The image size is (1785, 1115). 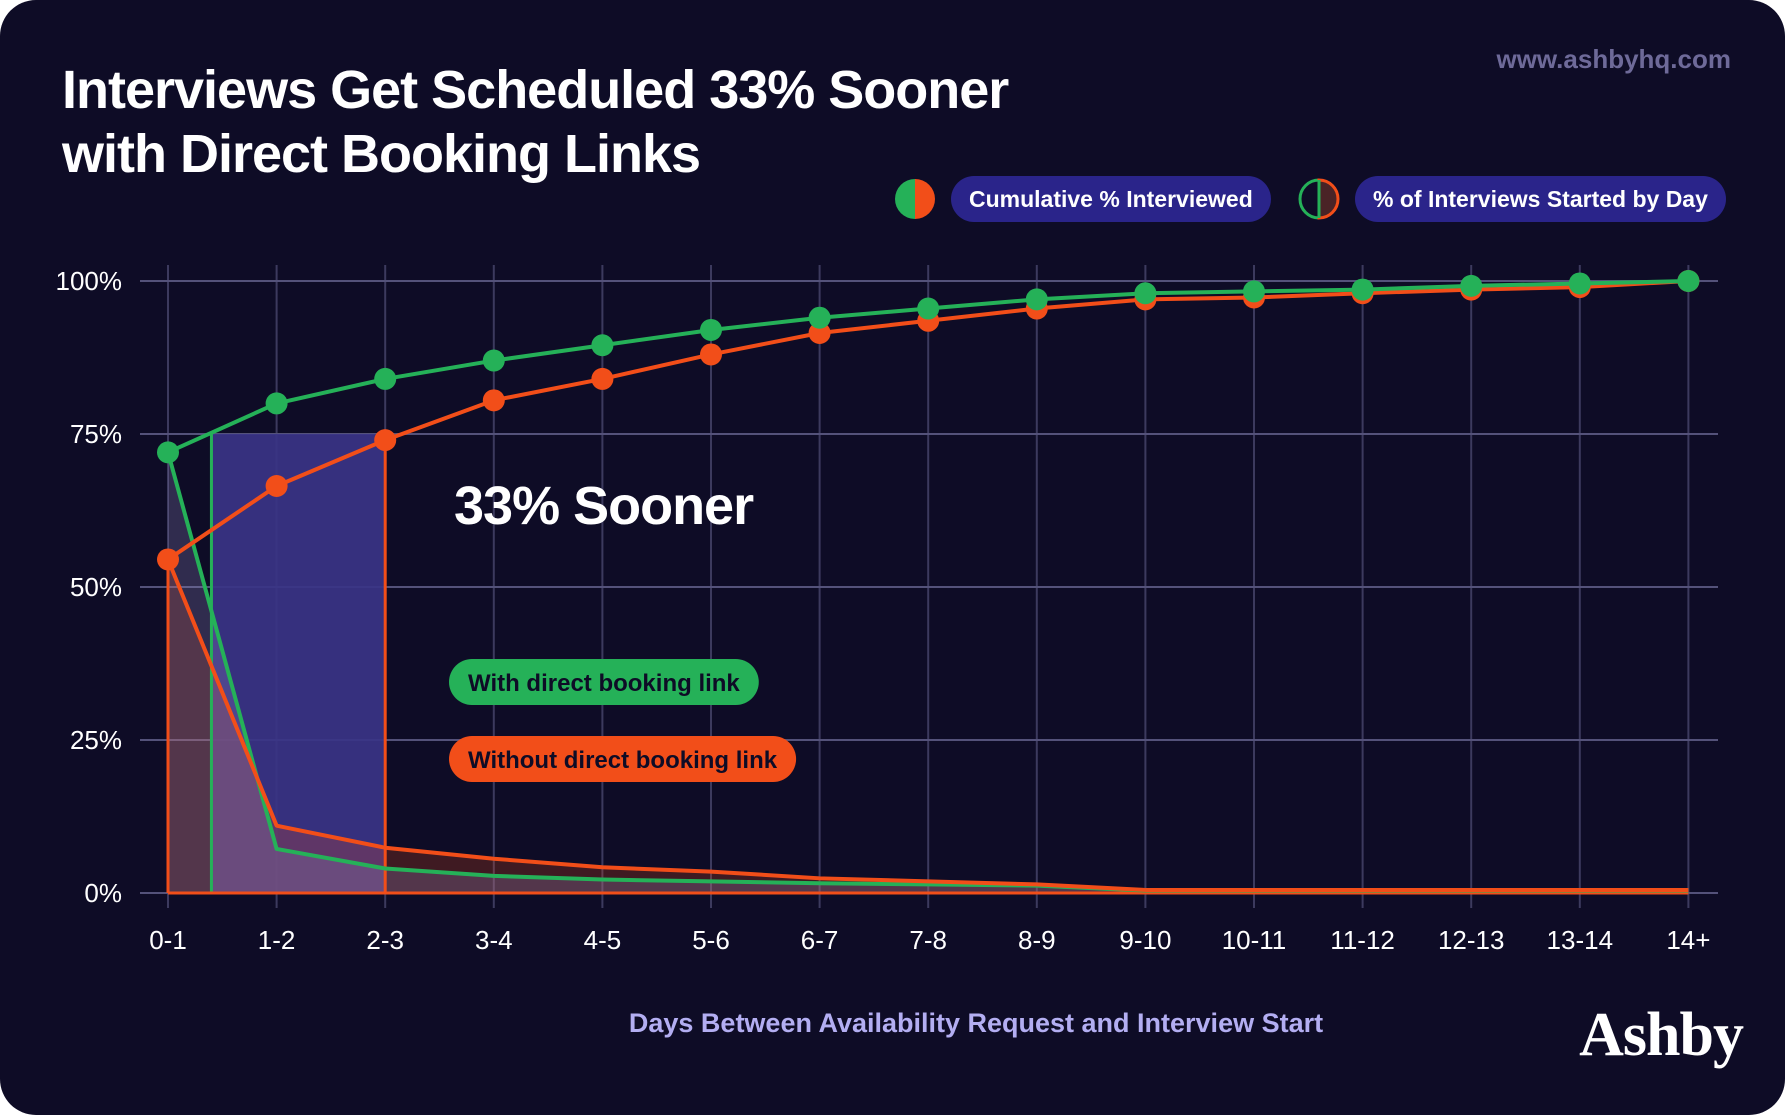 What do you see at coordinates (603, 940) in the screenshot?
I see `x-tick-label: 4-5` at bounding box center [603, 940].